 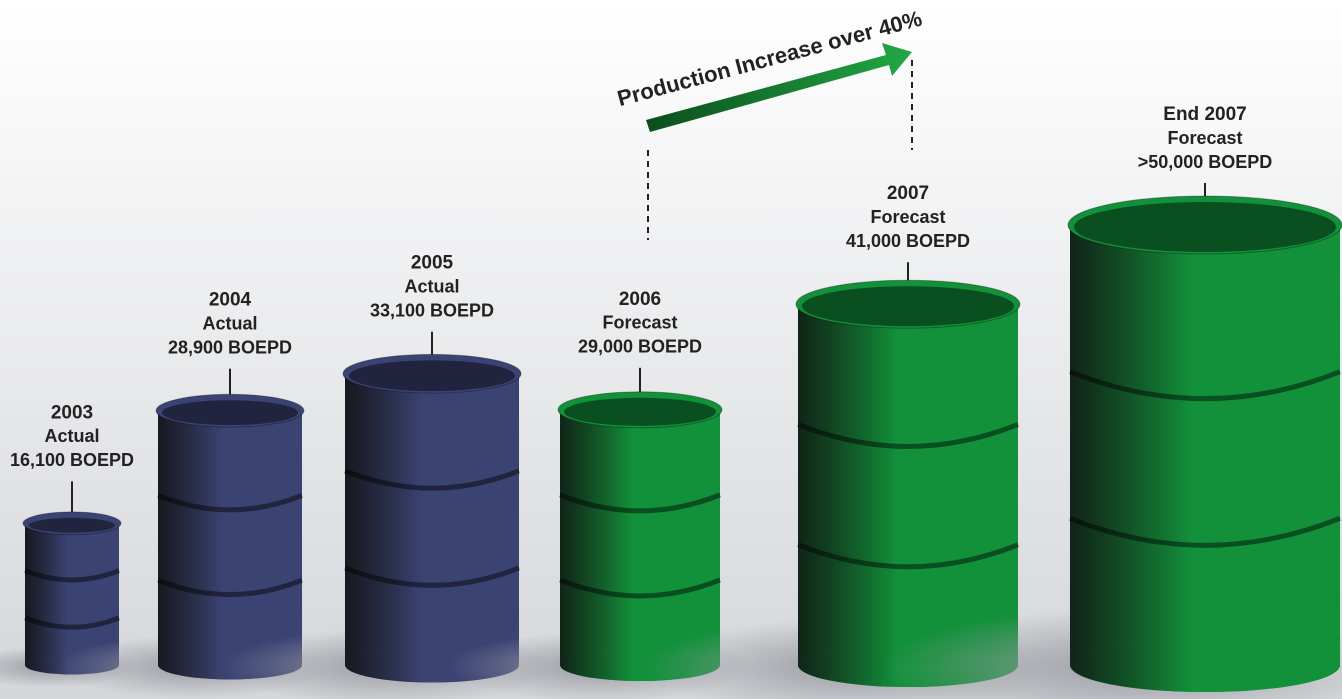 What do you see at coordinates (432, 263) in the screenshot?
I see `category-label: 2005` at bounding box center [432, 263].